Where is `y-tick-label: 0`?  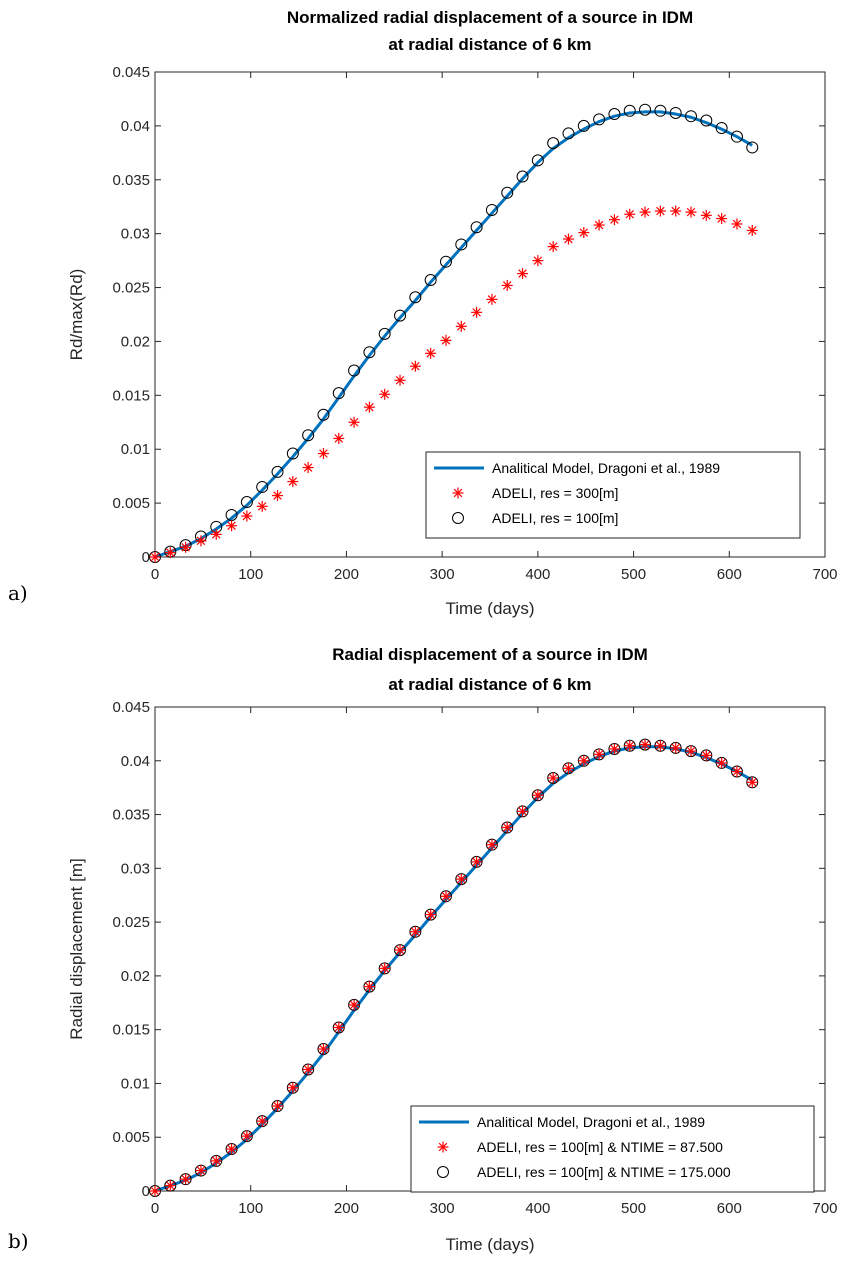 y-tick-label: 0 is located at coordinates (146, 1191).